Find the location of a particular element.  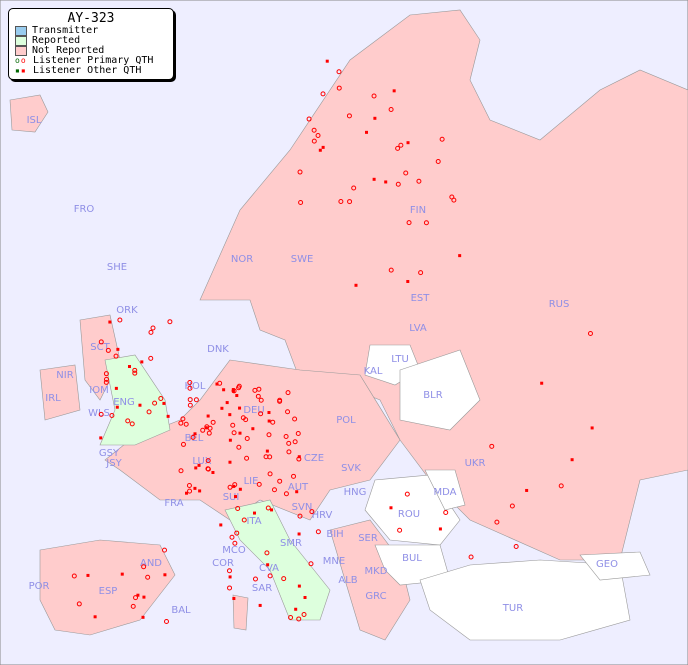

country-label-nor: NOR is located at coordinates (242, 259).